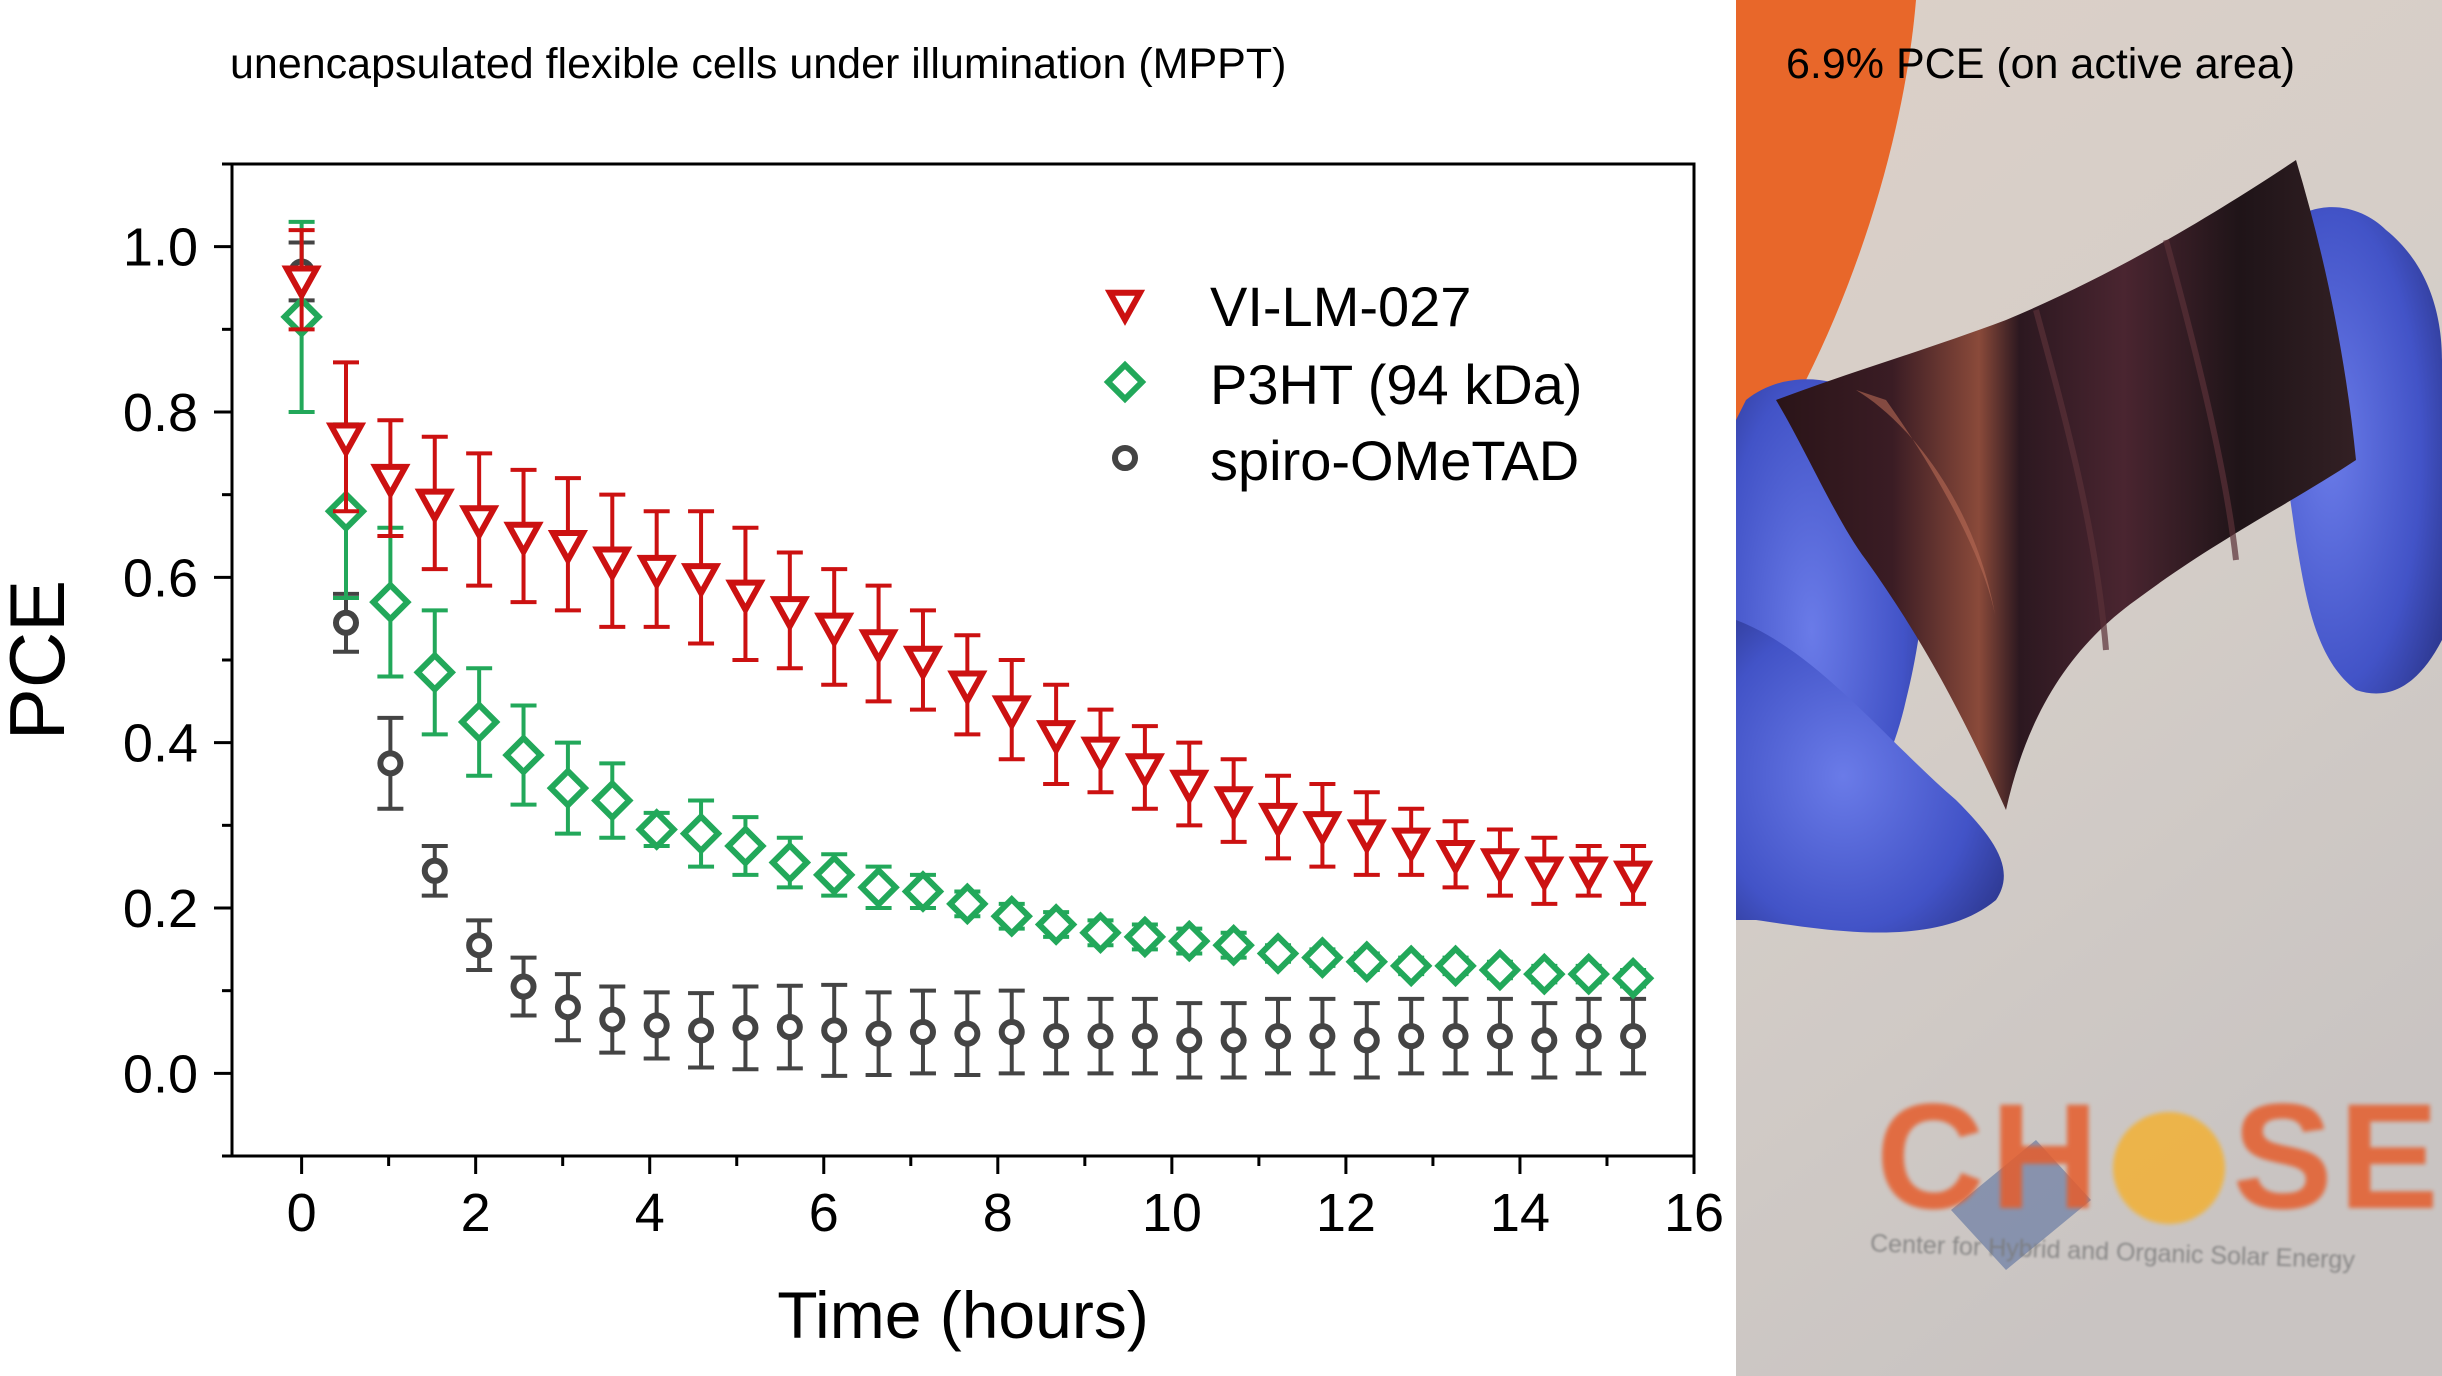 Image resolution: width=2442 pixels, height=1376 pixels. I want to click on x-tick-label: 14, so click(1520, 1213).